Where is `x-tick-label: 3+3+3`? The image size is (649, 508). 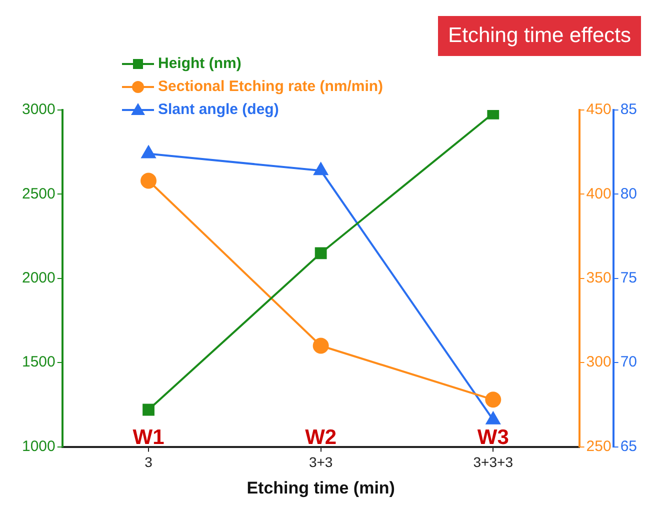 x-tick-label: 3+3+3 is located at coordinates (493, 462).